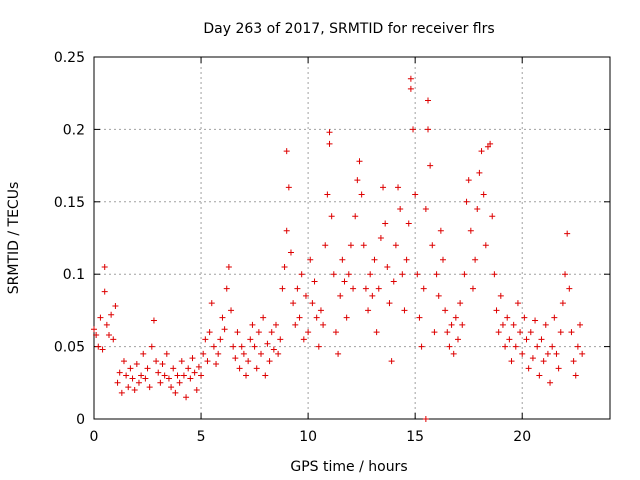  Describe the element at coordinates (14, 238) in the screenshot. I see `y-axis-label: SRMTID / TECUs` at that location.